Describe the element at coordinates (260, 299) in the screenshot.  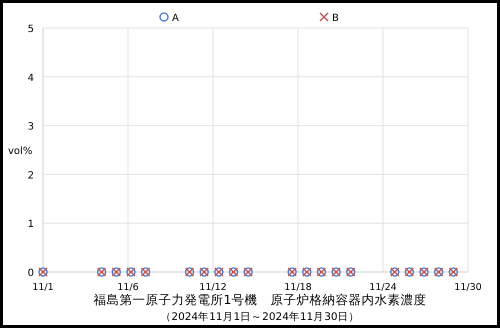
I see `text: 福島第一原子力発電所1号機 原子炉格納容器内水素濃度` at that location.